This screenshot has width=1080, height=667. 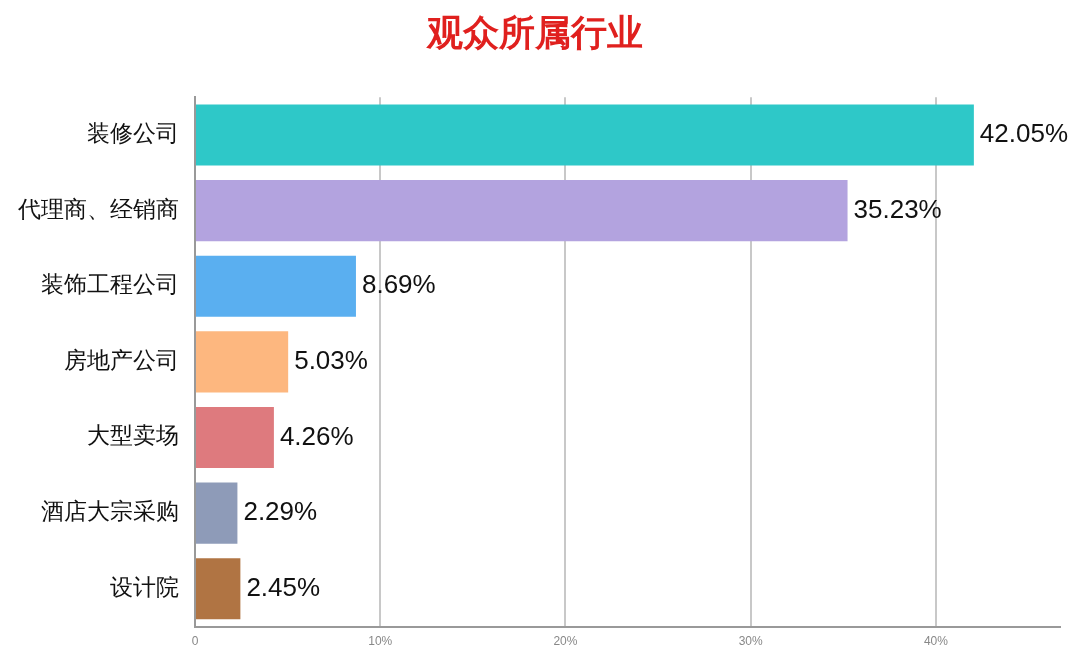 I want to click on y-tick-label: 装修公司, so click(x=133, y=132).